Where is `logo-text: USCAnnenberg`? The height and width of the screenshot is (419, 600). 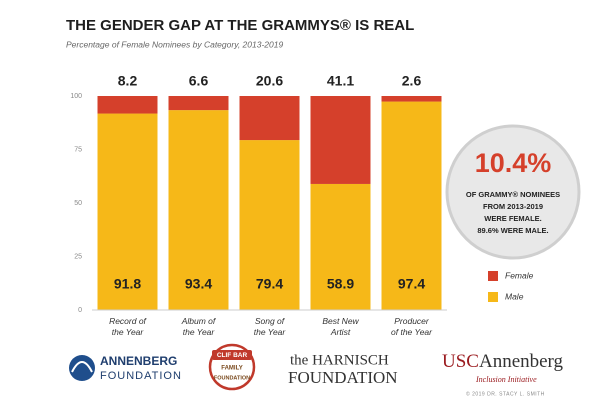 logo-text: USCAnnenberg is located at coordinates (503, 361).